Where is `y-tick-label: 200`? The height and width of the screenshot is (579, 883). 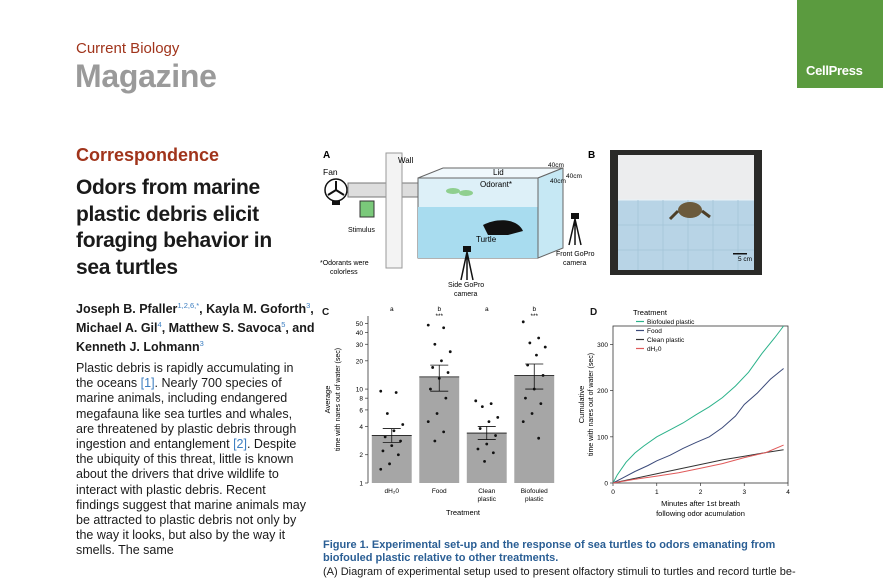 y-tick-label: 200 is located at coordinates (602, 391).